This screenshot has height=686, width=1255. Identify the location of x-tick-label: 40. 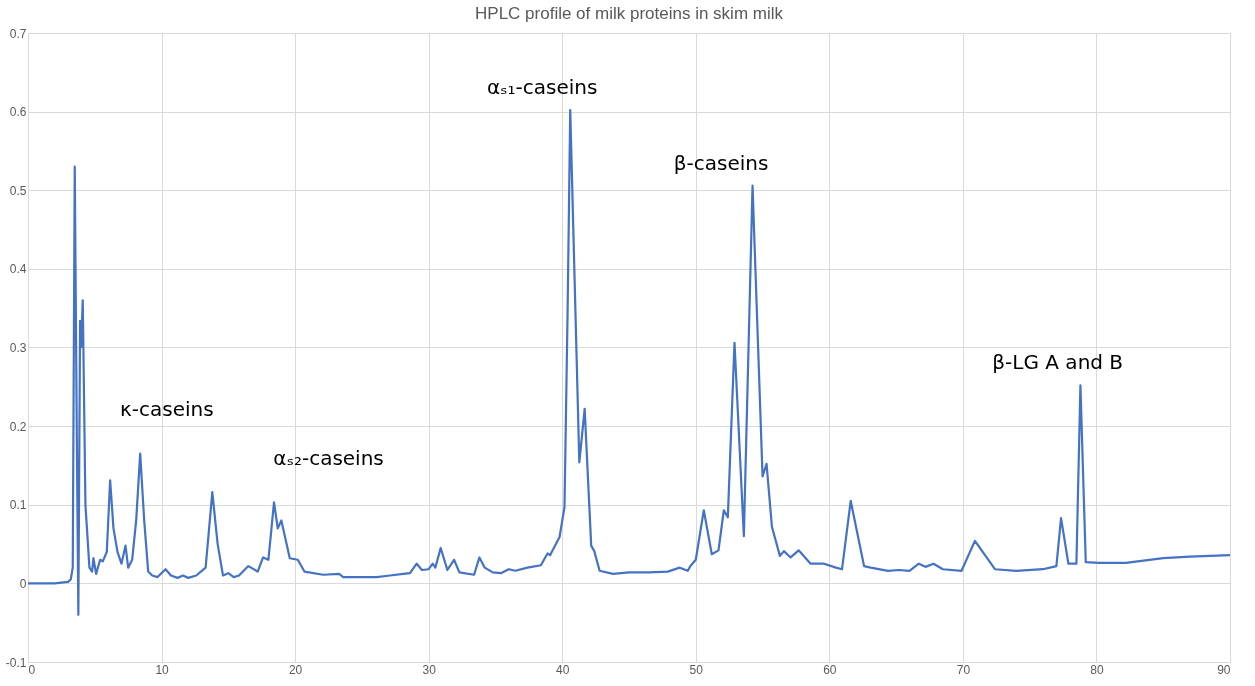
(563, 669).